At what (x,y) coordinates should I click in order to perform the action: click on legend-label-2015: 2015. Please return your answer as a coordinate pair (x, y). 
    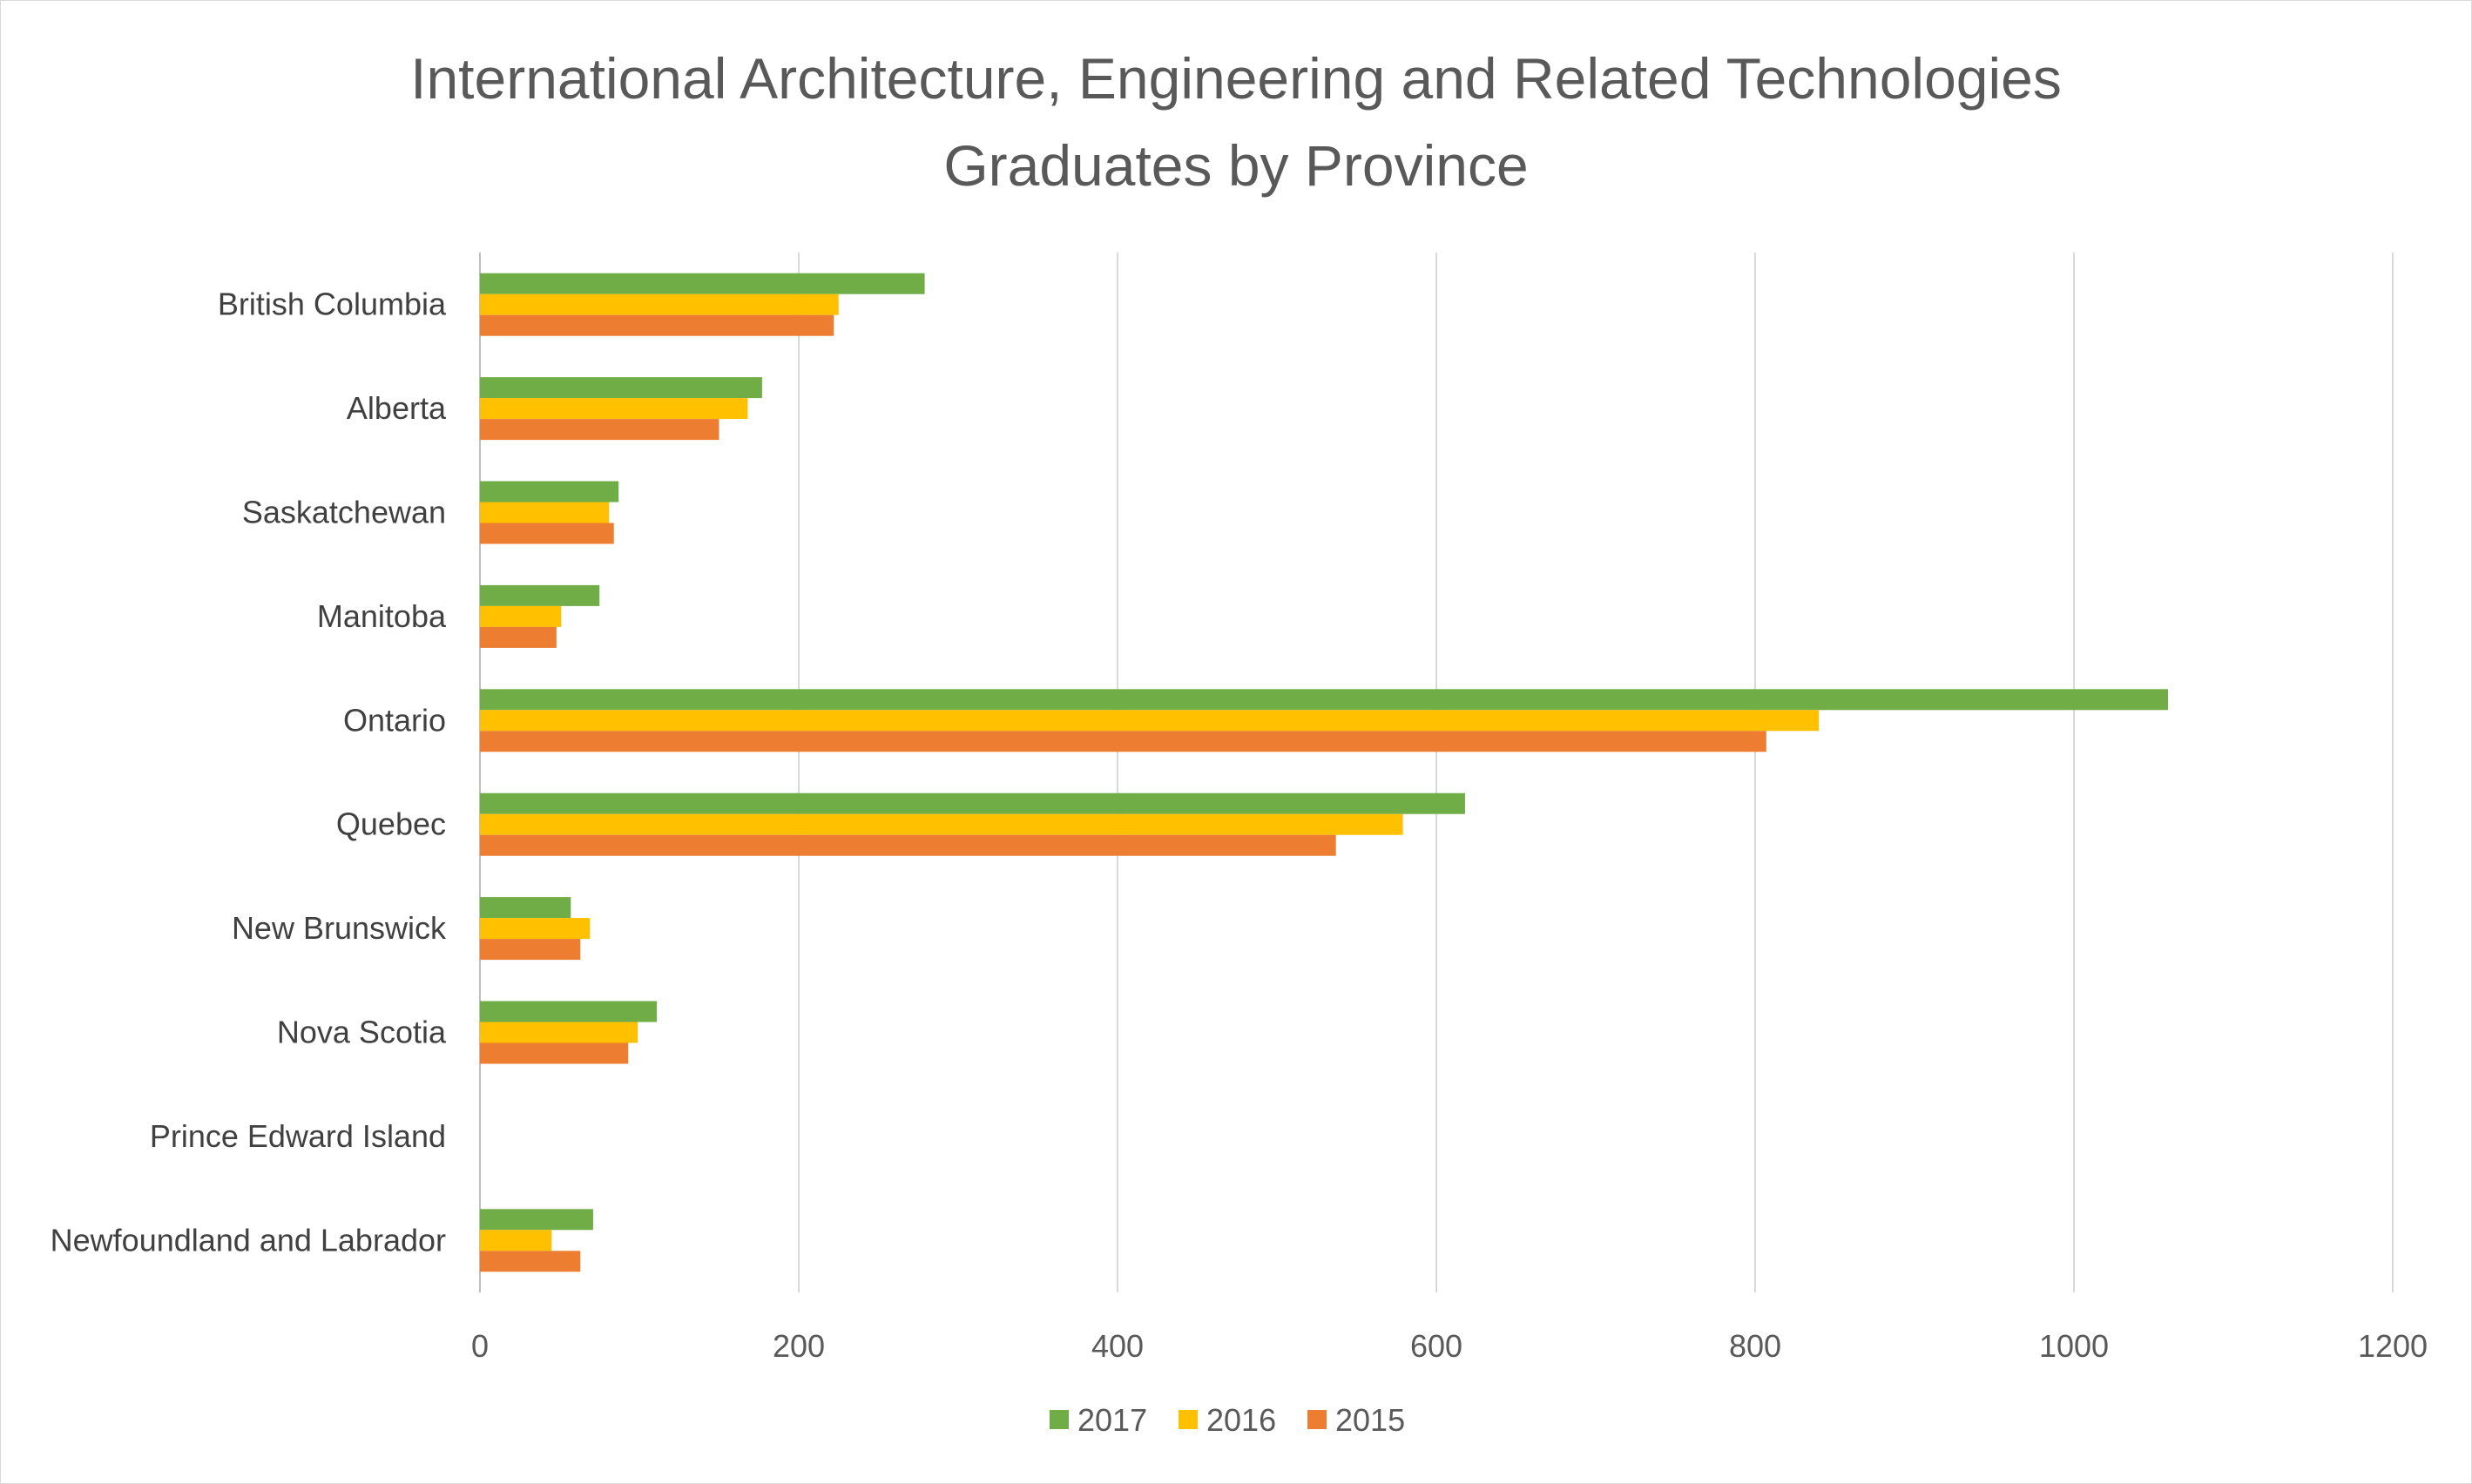
    Looking at the image, I should click on (1370, 1420).